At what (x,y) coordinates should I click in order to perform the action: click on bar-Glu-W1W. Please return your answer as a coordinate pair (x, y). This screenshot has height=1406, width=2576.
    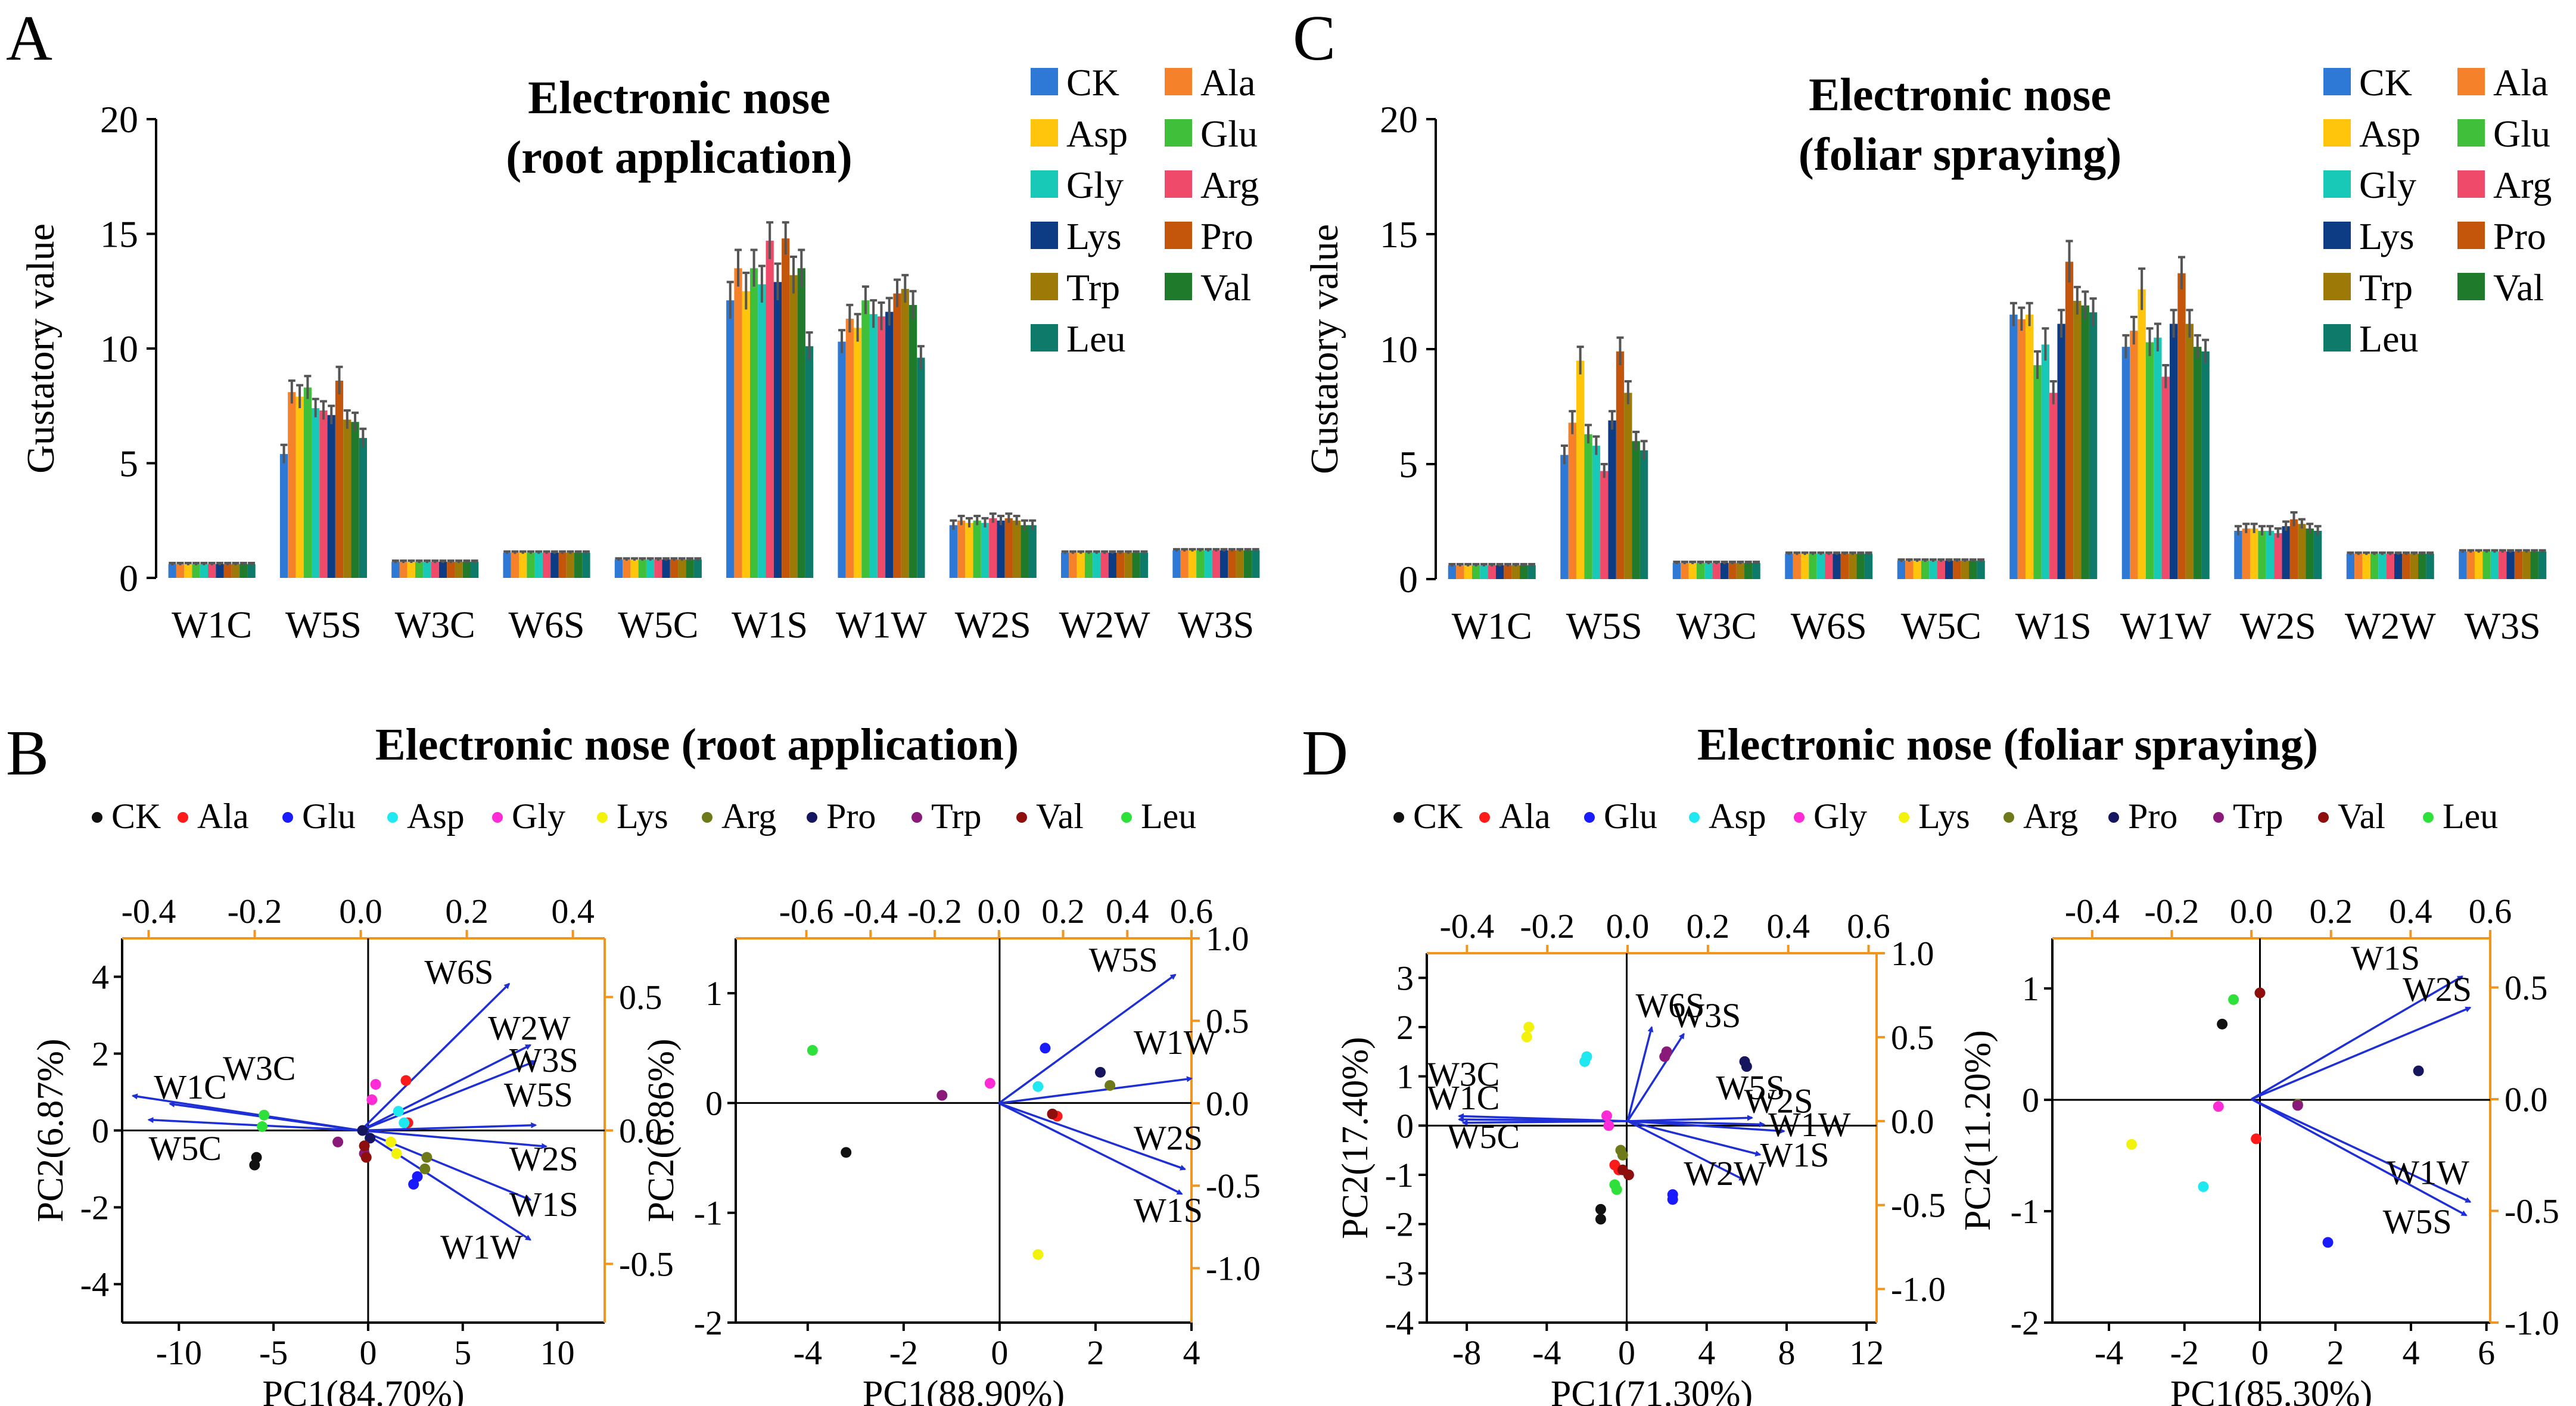
    Looking at the image, I should click on (2149, 460).